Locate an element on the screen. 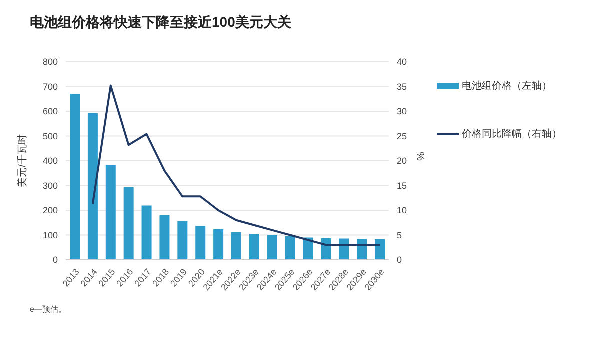 The width and height of the screenshot is (605, 338). y-tick-label: 200 is located at coordinates (50, 211).